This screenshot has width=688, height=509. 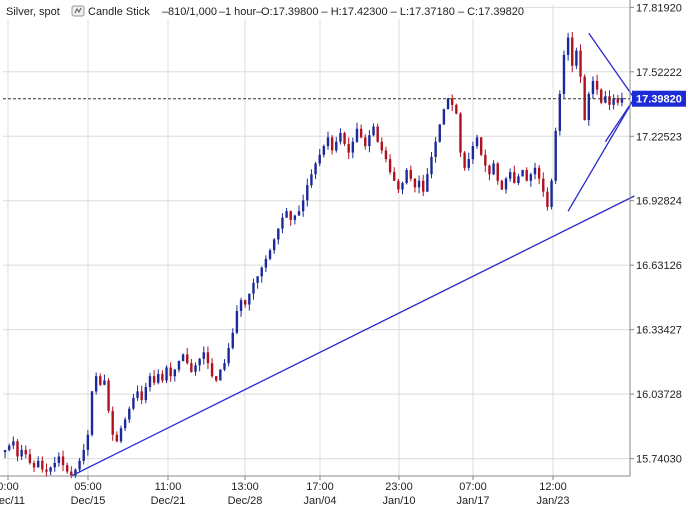 What do you see at coordinates (659, 202) in the screenshot?
I see `y-tick-label: 16.92824` at bounding box center [659, 202].